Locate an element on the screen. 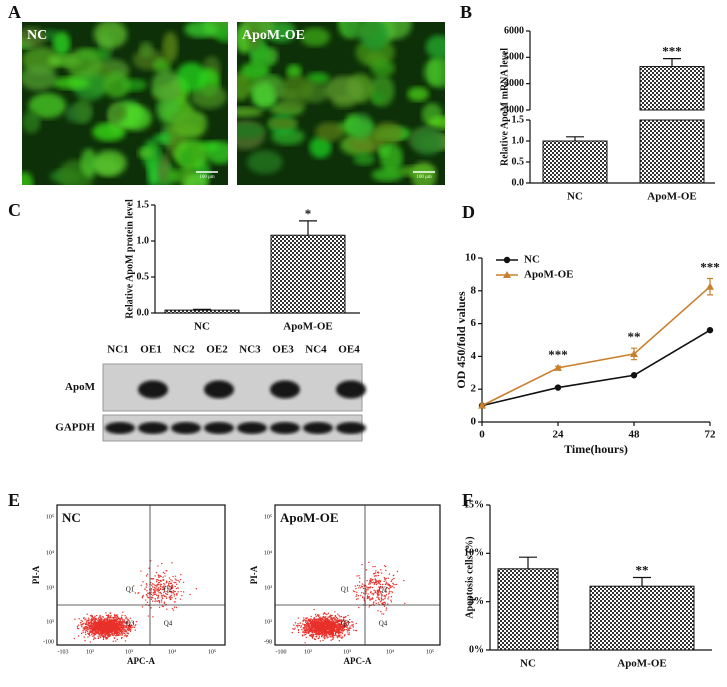 The width and height of the screenshot is (727, 687). x-tick-label: 10⁵ is located at coordinates (212, 652).